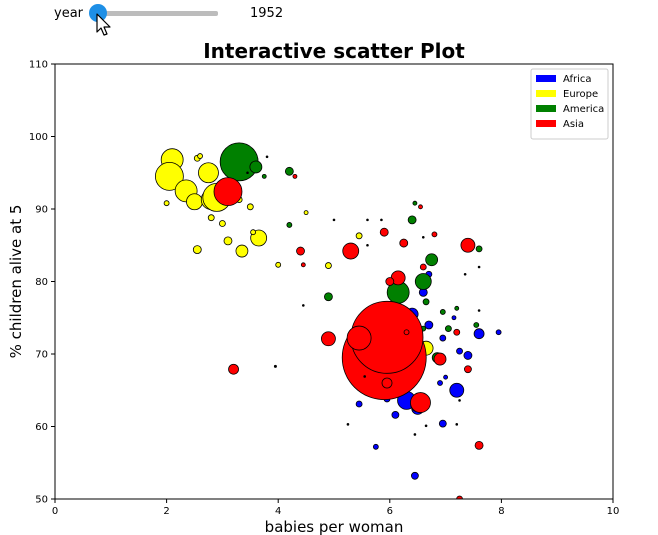 This screenshot has width=658, height=535. What do you see at coordinates (267, 13) in the screenshot?
I see `year-slider-value: 1952` at bounding box center [267, 13].